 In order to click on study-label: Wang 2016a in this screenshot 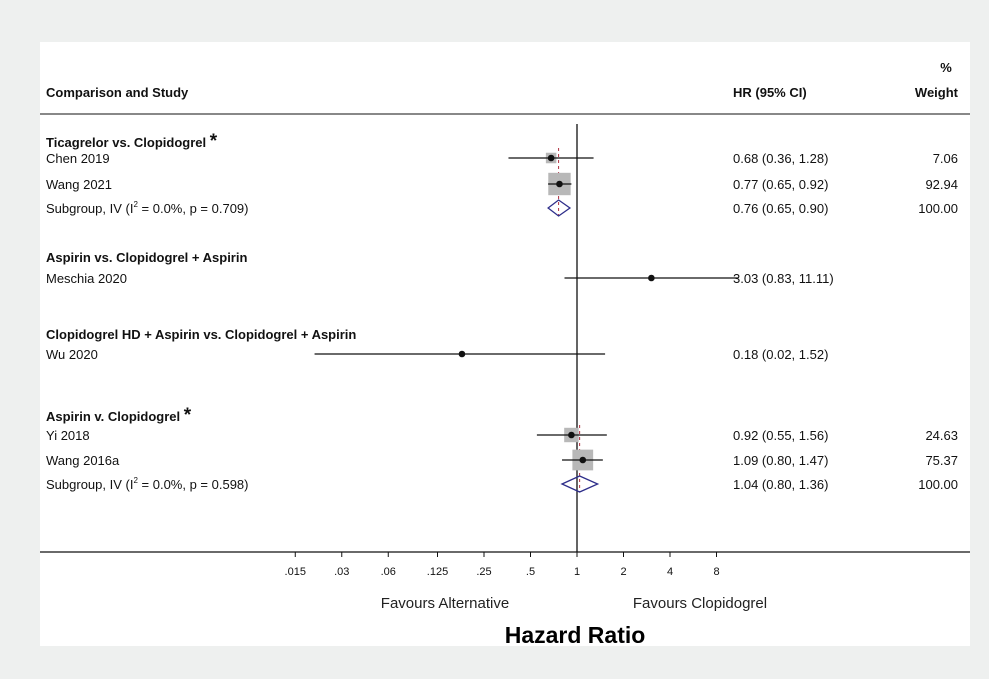, I will do `click(83, 460)`.